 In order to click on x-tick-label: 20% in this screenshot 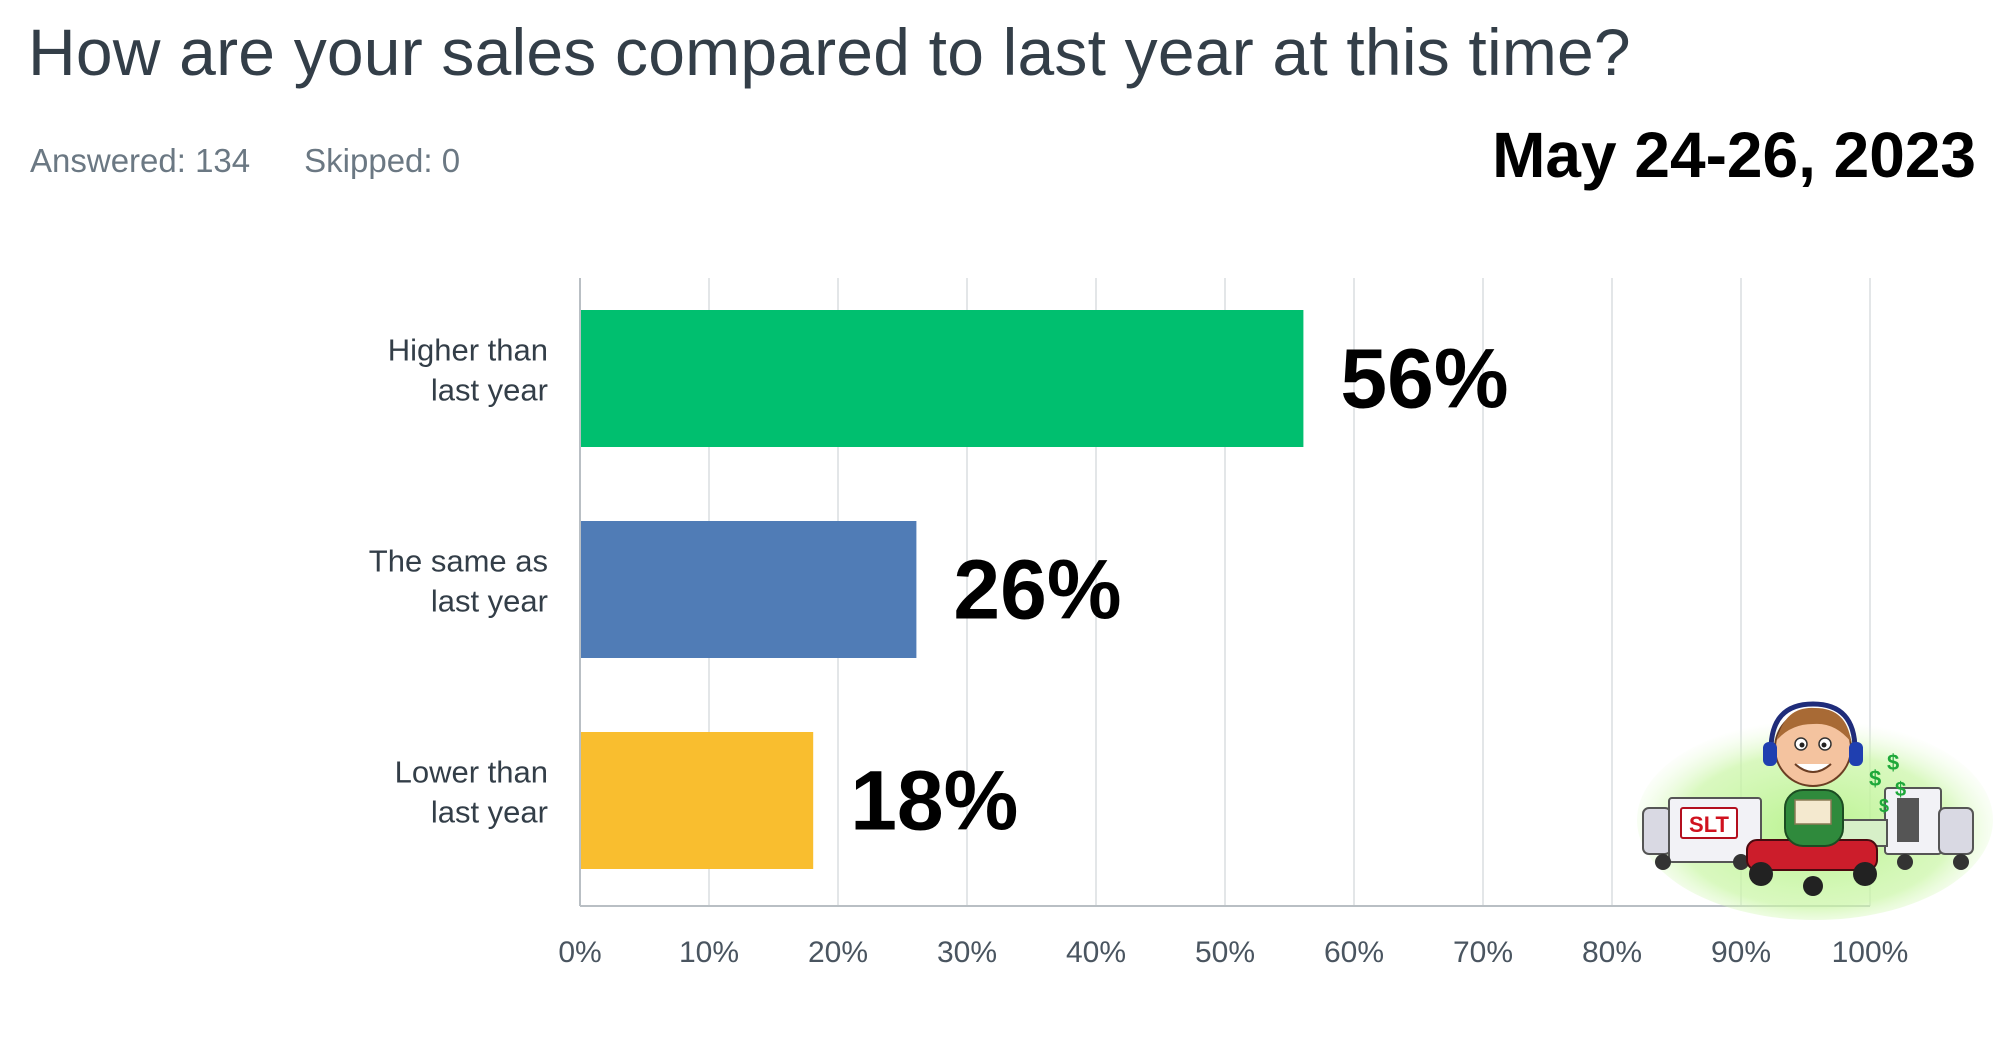, I will do `click(838, 952)`.